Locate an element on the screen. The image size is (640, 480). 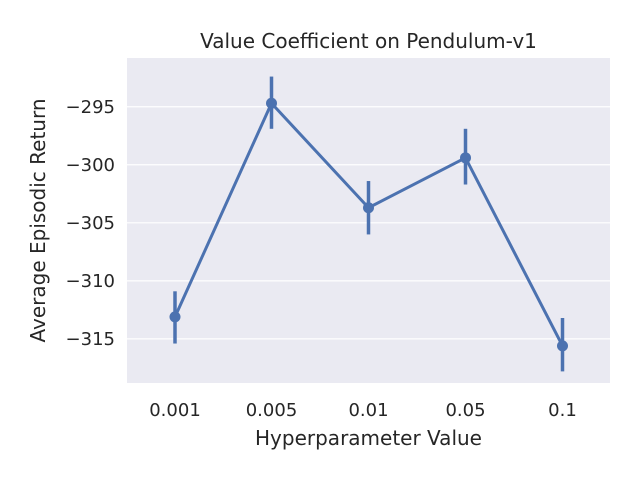
x-axis-label: Hyperparameter Value is located at coordinates (368, 438).